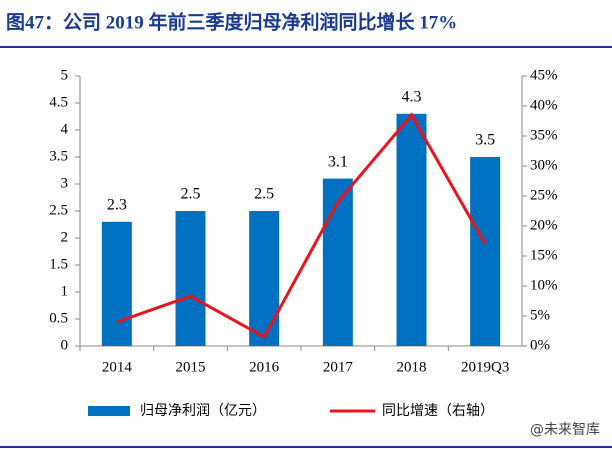 The width and height of the screenshot is (612, 449). Describe the element at coordinates (485, 140) in the screenshot. I see `bar-value-label: 3.5` at that location.